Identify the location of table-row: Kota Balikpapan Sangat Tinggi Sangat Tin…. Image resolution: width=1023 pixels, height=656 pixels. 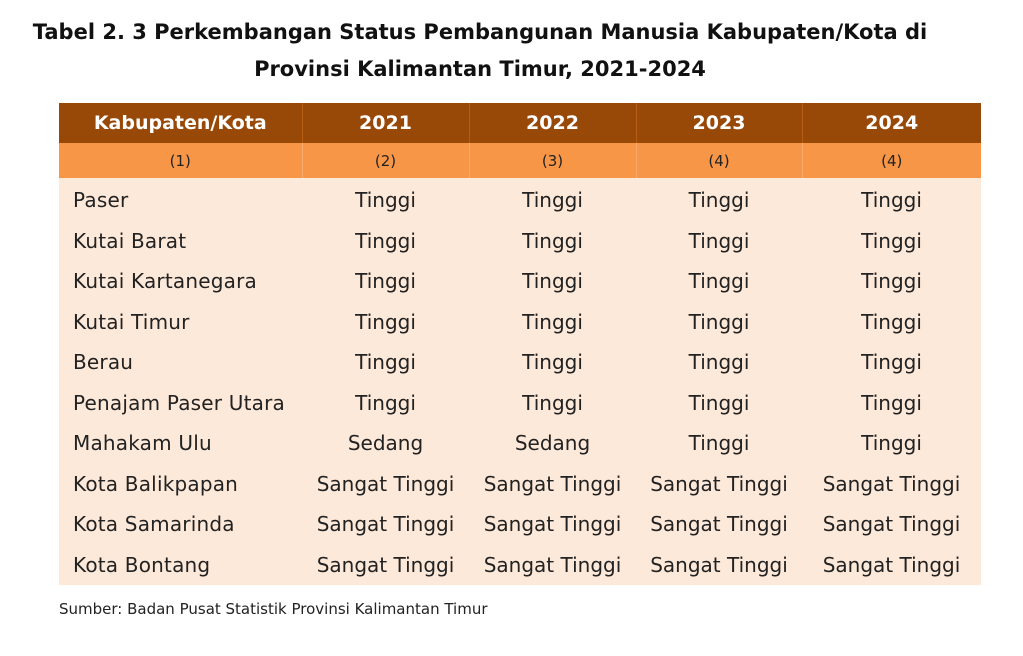
(520, 483).